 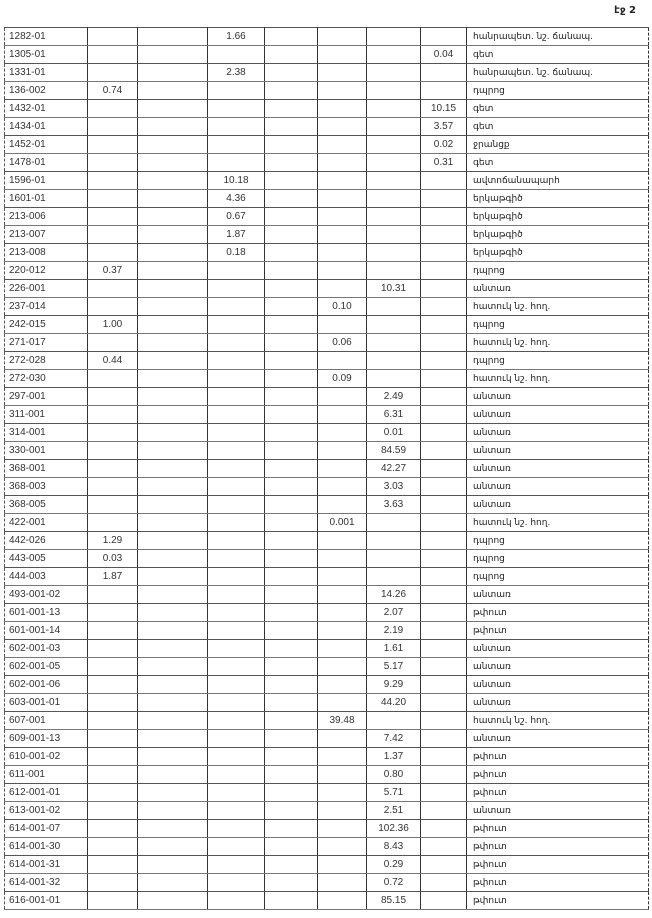 What do you see at coordinates (112, 270) in the screenshot?
I see `area-cell-col-2: 0.37` at bounding box center [112, 270].